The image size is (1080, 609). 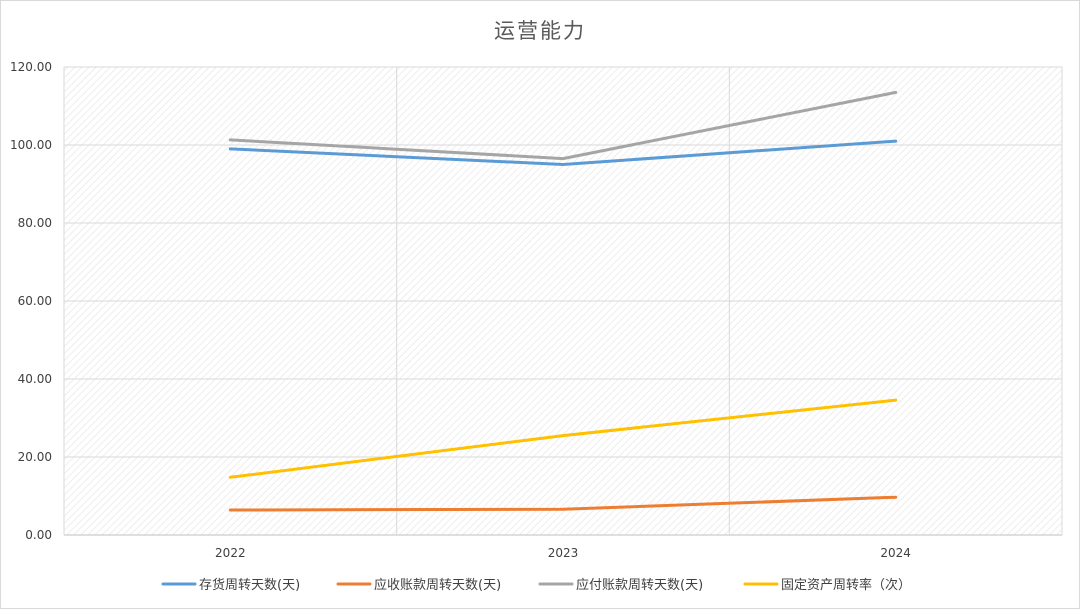 What do you see at coordinates (249, 585) in the screenshot?
I see `legend-label-1: 存货周转天数(天)` at bounding box center [249, 585].